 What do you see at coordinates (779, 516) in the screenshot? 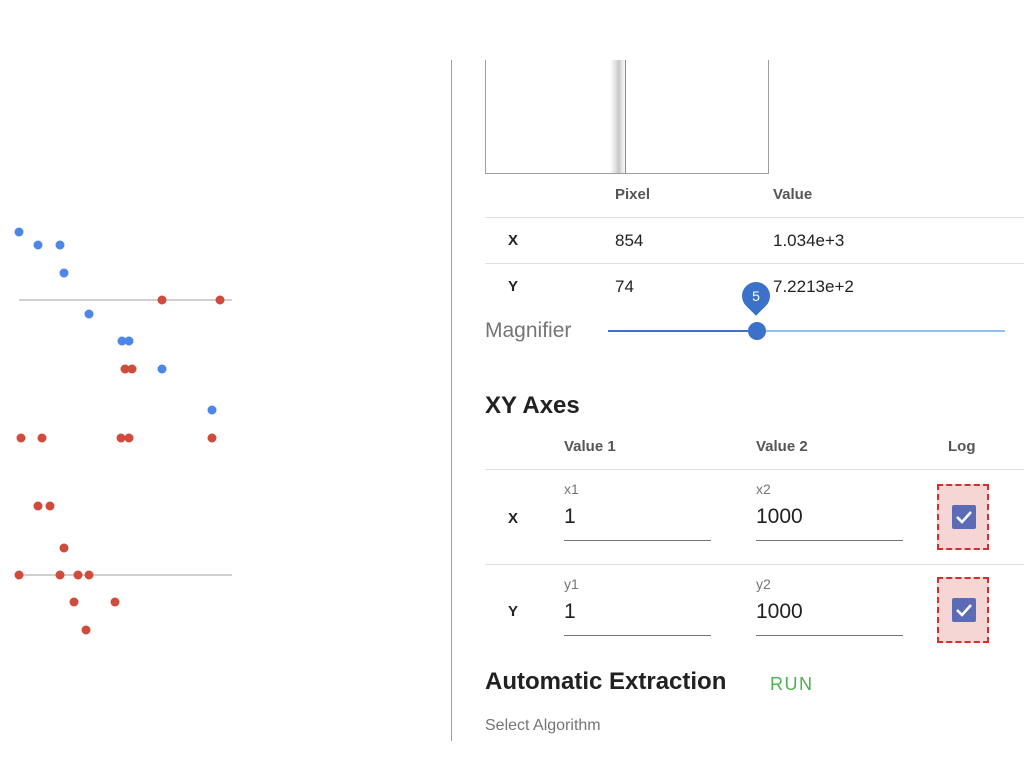
I see `x2-input: 1000` at bounding box center [779, 516].